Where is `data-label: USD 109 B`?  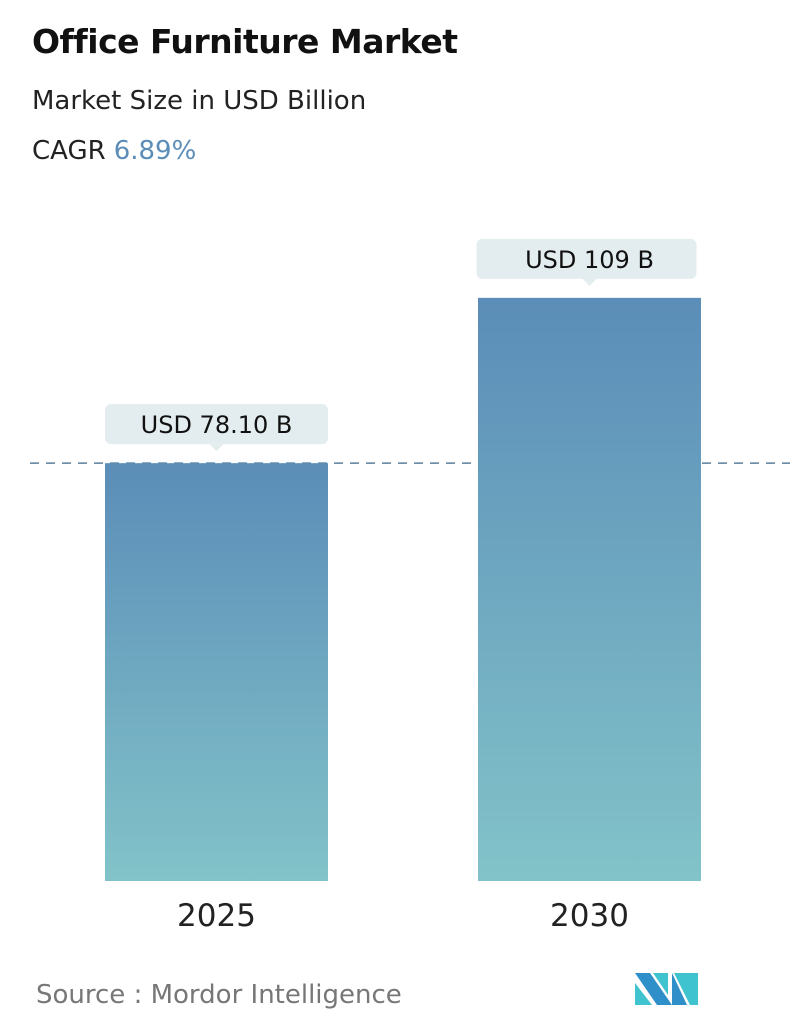 data-label: USD 109 B is located at coordinates (589, 260).